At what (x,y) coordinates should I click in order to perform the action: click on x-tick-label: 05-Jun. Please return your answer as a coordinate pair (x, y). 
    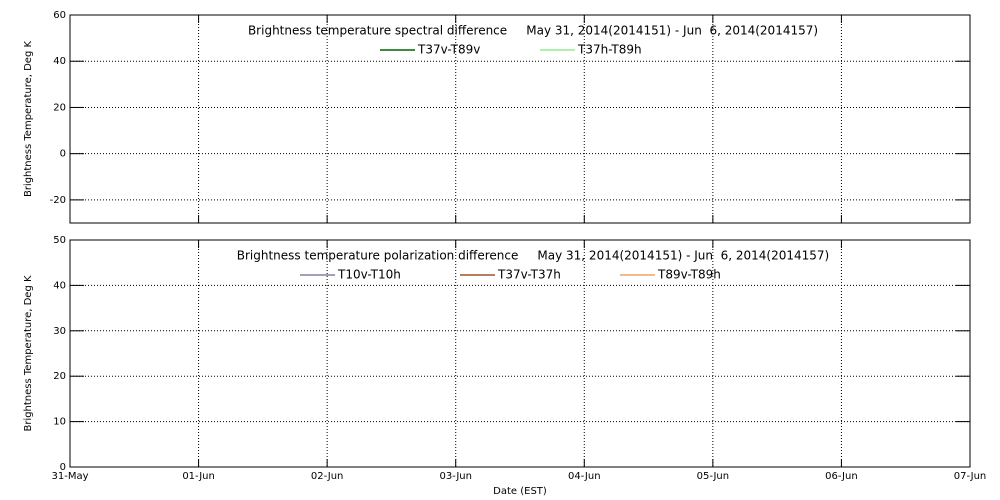
    Looking at the image, I should click on (713, 476).